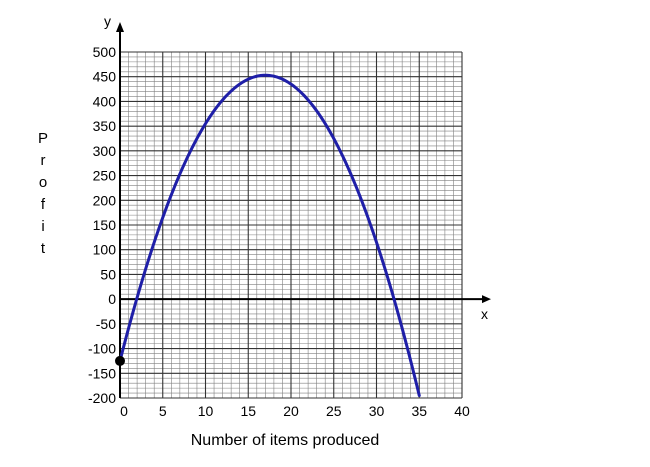 The height and width of the screenshot is (467, 650). Describe the element at coordinates (377, 411) in the screenshot. I see `x-tick-label: 30` at that location.